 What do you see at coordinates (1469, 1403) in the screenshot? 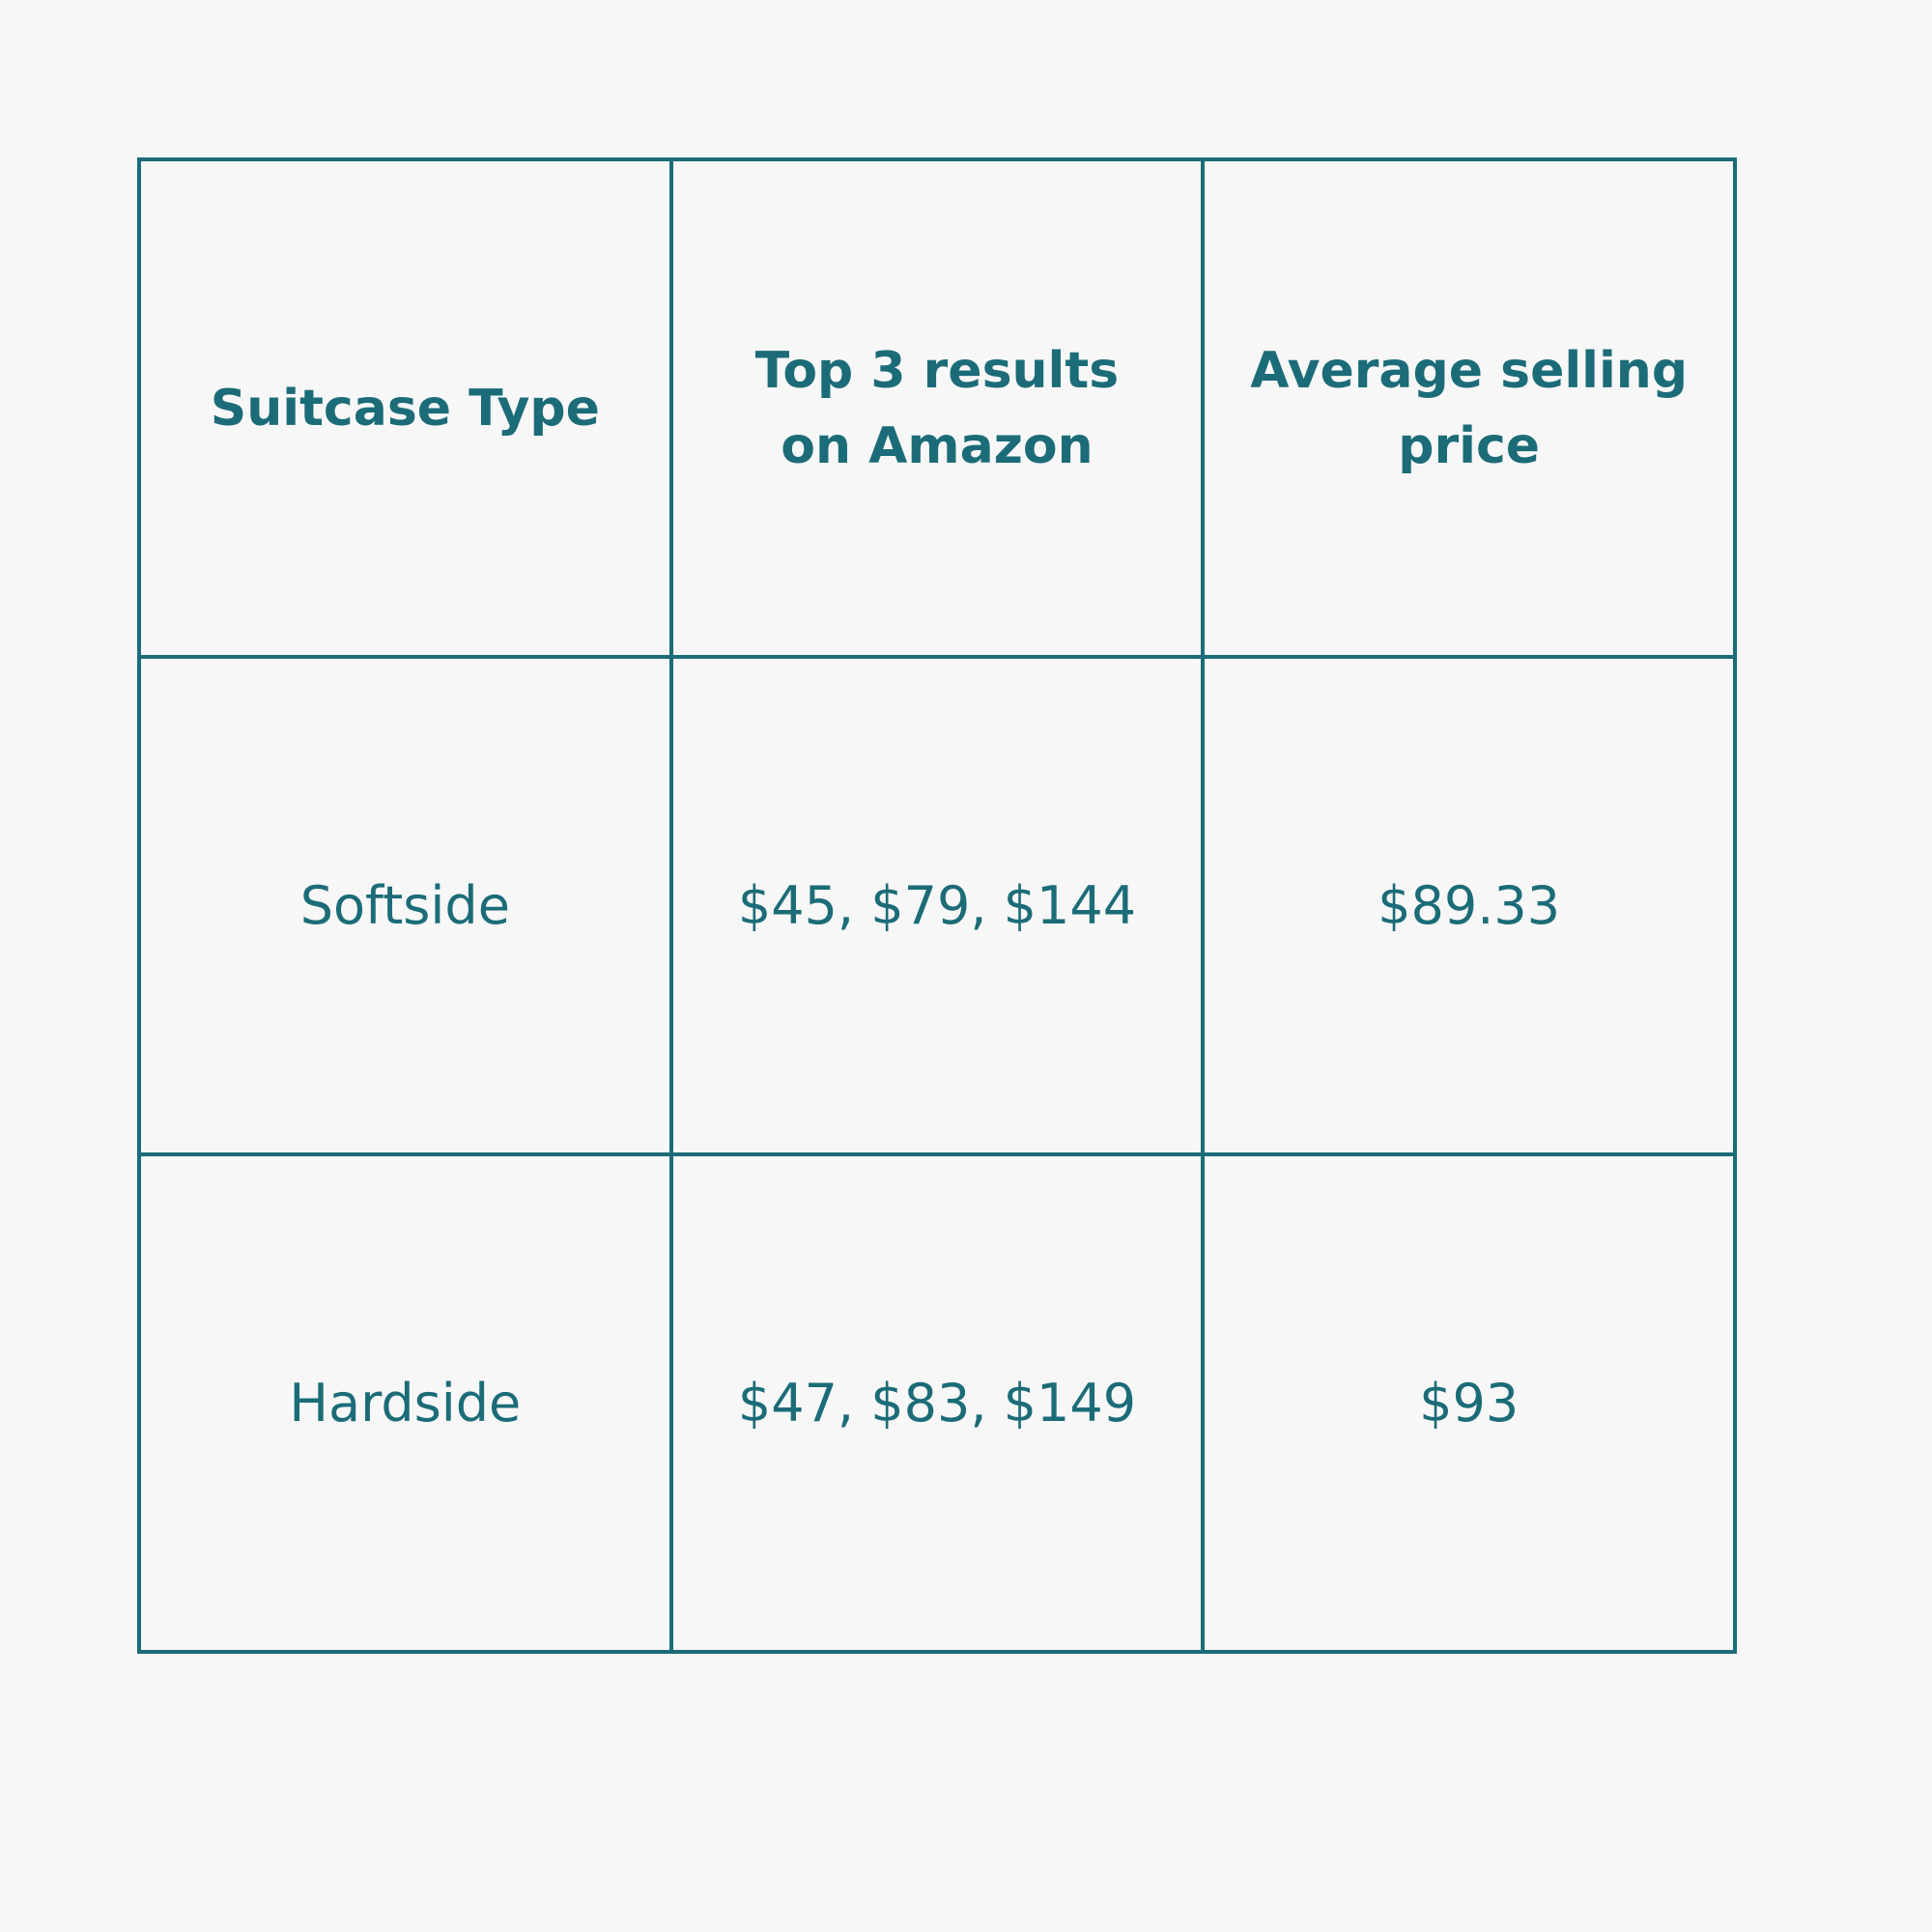
I see `cell-average-price: $93` at bounding box center [1469, 1403].